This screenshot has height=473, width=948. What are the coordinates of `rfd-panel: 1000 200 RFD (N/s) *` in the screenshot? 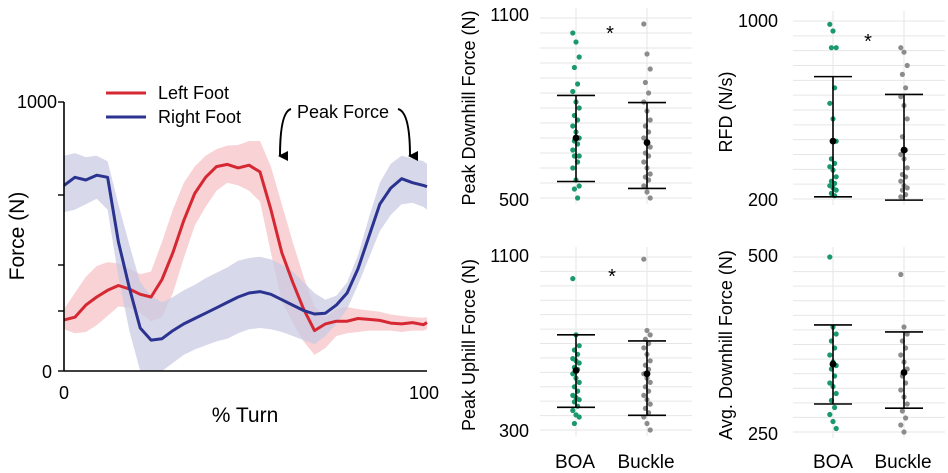 It's located at (830, 110).